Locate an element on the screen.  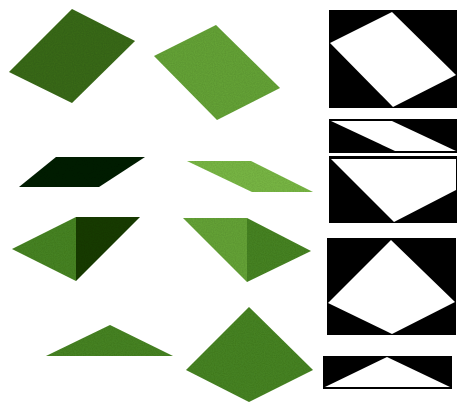
mask-flat is located at coordinates (393, 59).